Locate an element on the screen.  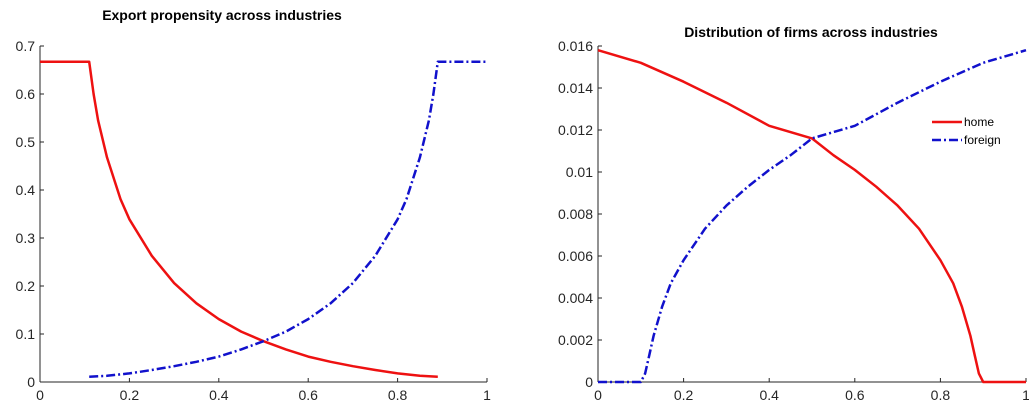
legend-label-home: home is located at coordinates (979, 122).